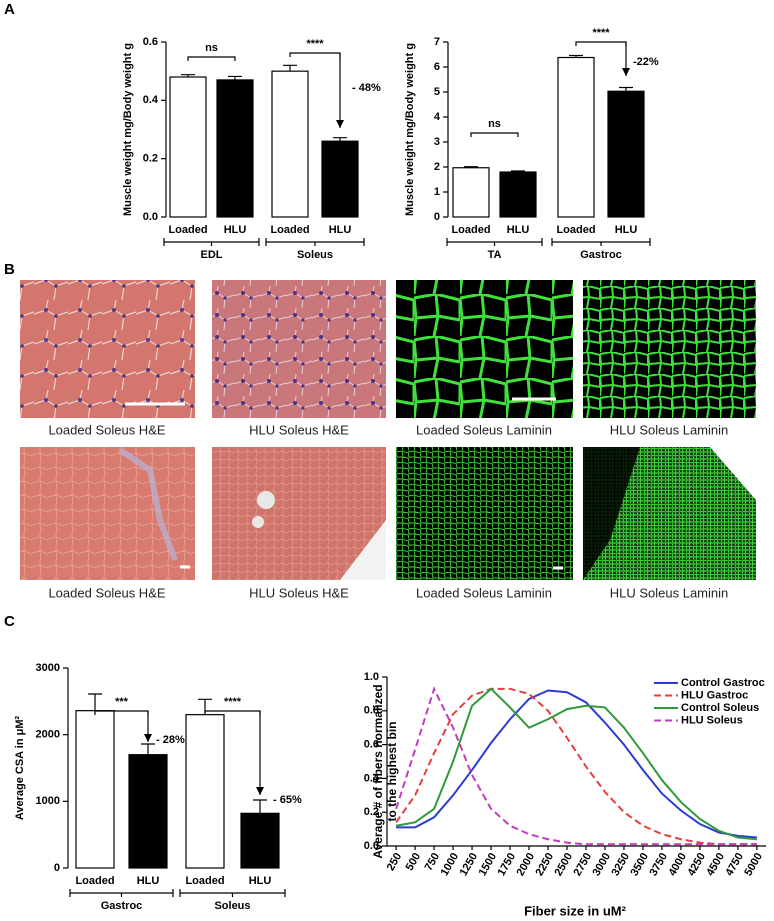  I want to click on x-tick-label: 500, so click(414, 862).